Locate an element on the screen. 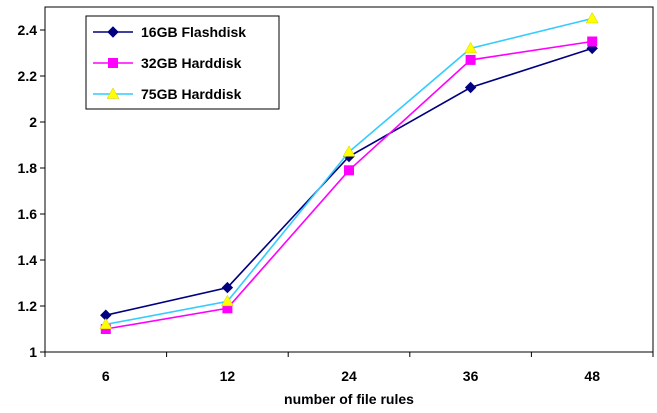 The image size is (657, 413). y-tick-label: 1.8 is located at coordinates (28, 168).